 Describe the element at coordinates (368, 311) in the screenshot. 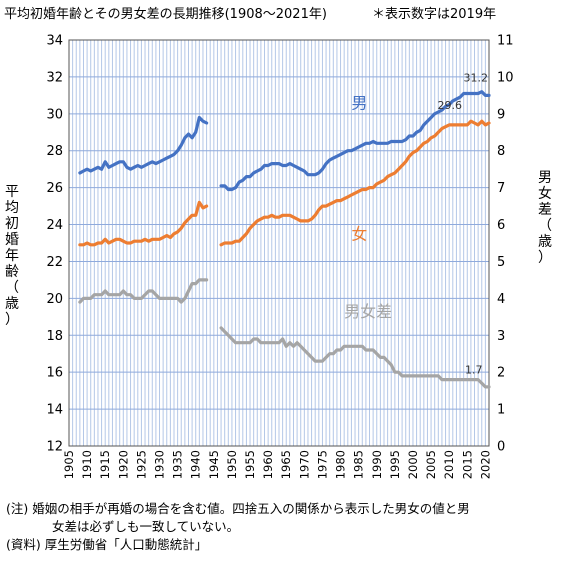

I see `series-label-gap: 男女差` at that location.